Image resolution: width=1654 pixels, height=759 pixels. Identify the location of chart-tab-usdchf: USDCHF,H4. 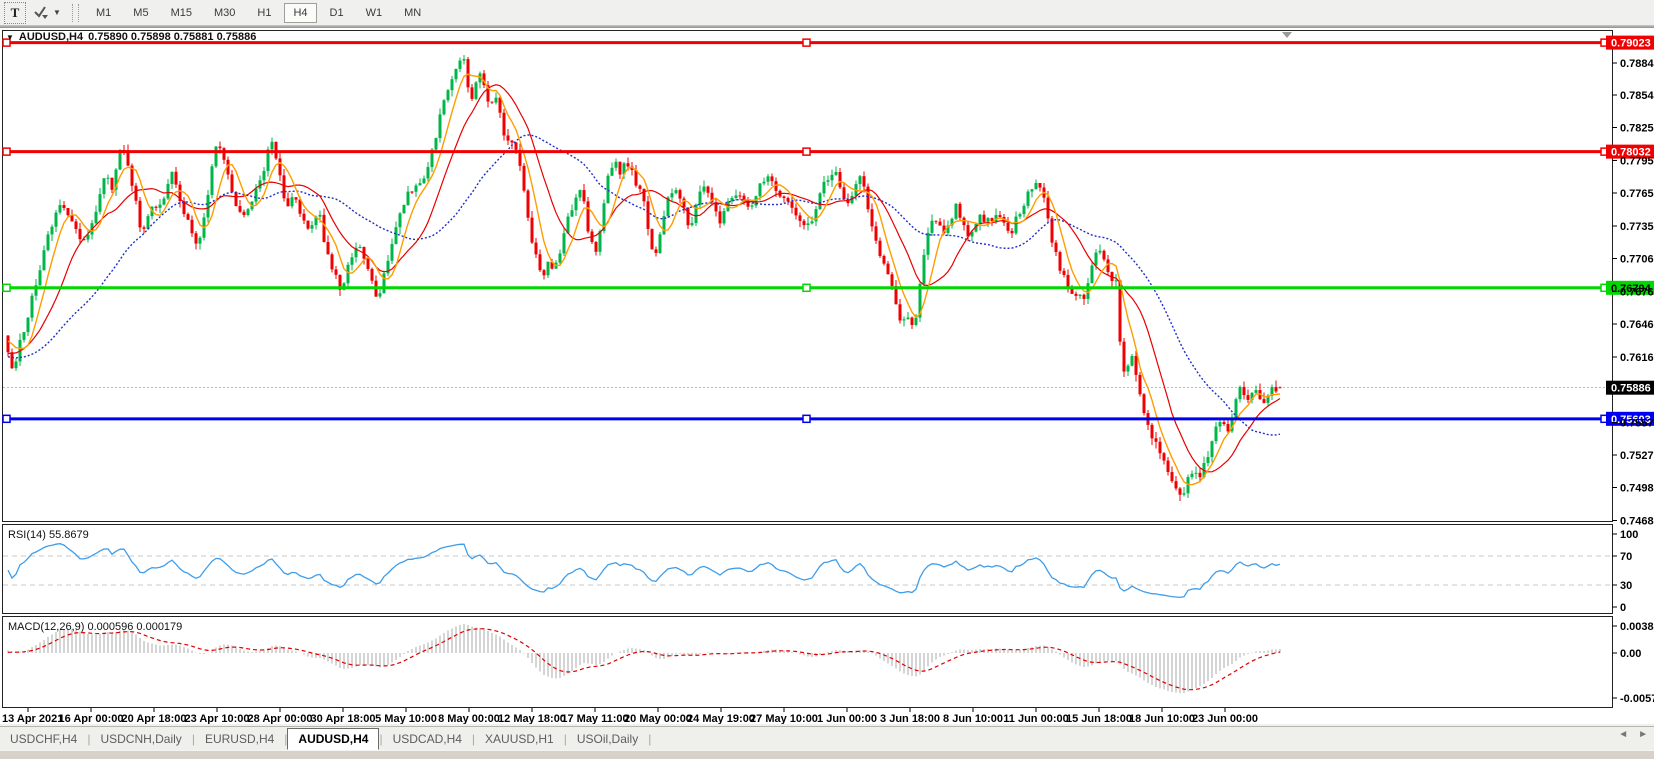
(44, 739).